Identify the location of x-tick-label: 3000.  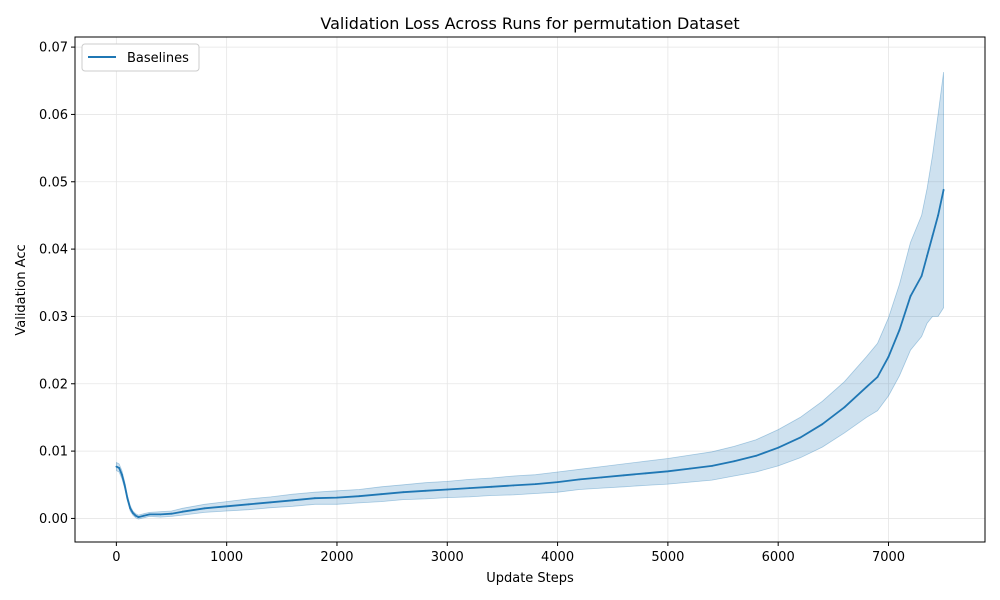
(447, 557).